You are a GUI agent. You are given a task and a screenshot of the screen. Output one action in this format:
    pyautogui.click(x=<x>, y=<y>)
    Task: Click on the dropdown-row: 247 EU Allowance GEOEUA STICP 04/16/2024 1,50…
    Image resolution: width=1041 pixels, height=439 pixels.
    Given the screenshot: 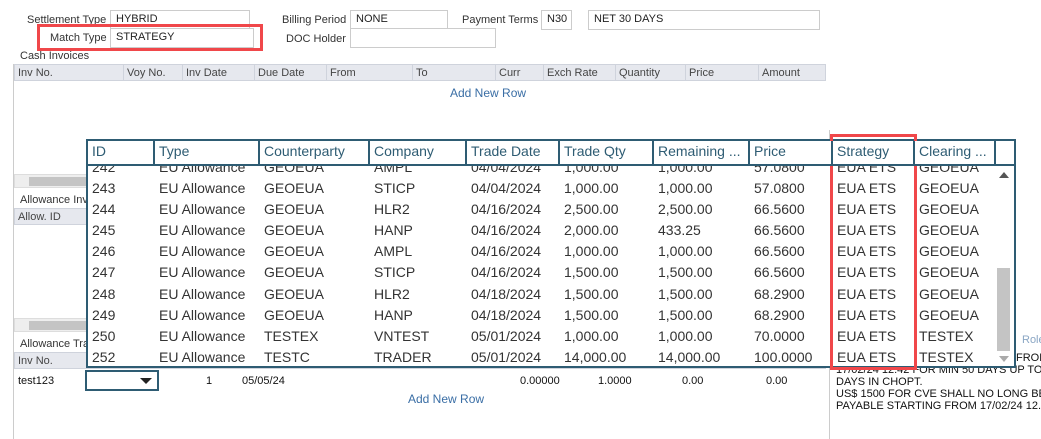 What is the action you would take?
    pyautogui.click(x=541, y=272)
    